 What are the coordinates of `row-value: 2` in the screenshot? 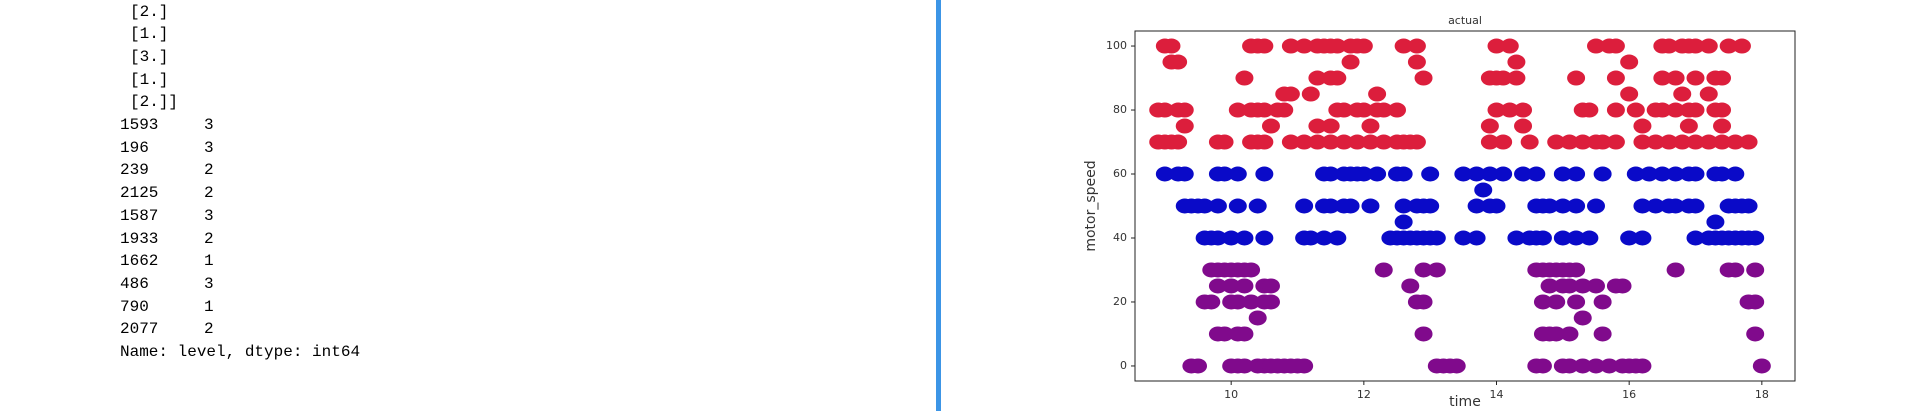 It's located at (209, 238).